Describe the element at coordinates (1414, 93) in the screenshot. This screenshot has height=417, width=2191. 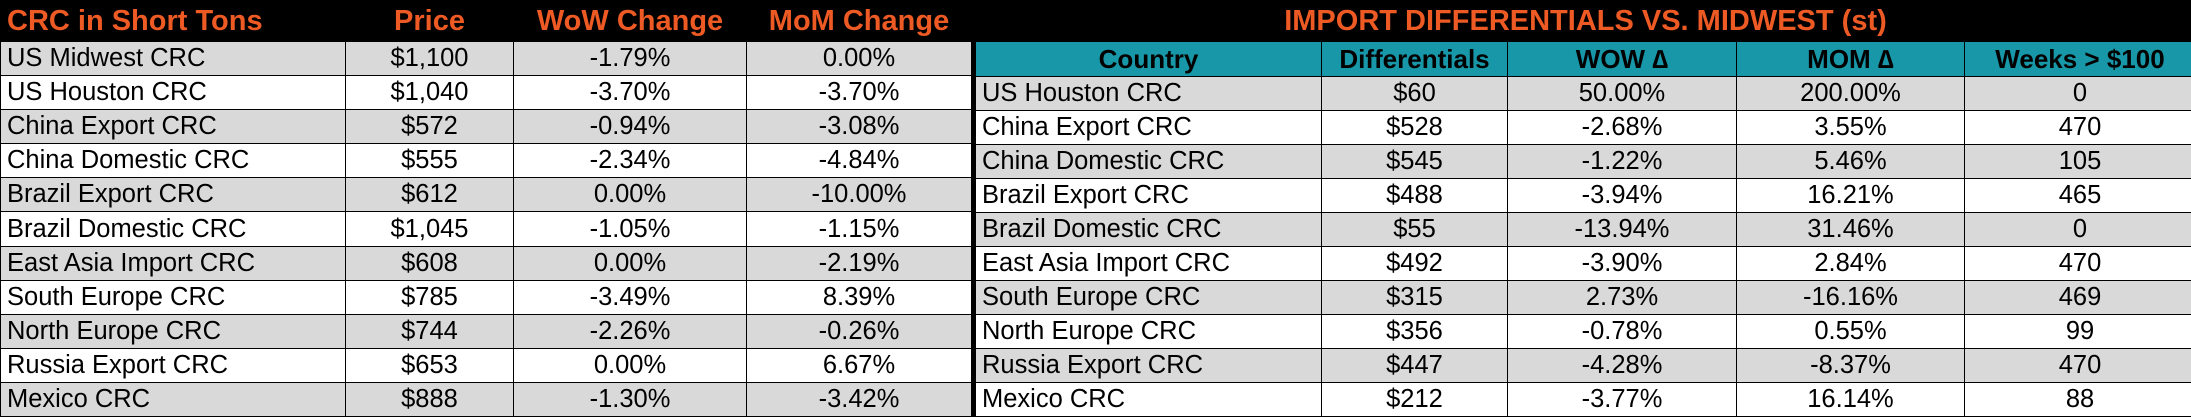
I see `cell-differential: $60` at that location.